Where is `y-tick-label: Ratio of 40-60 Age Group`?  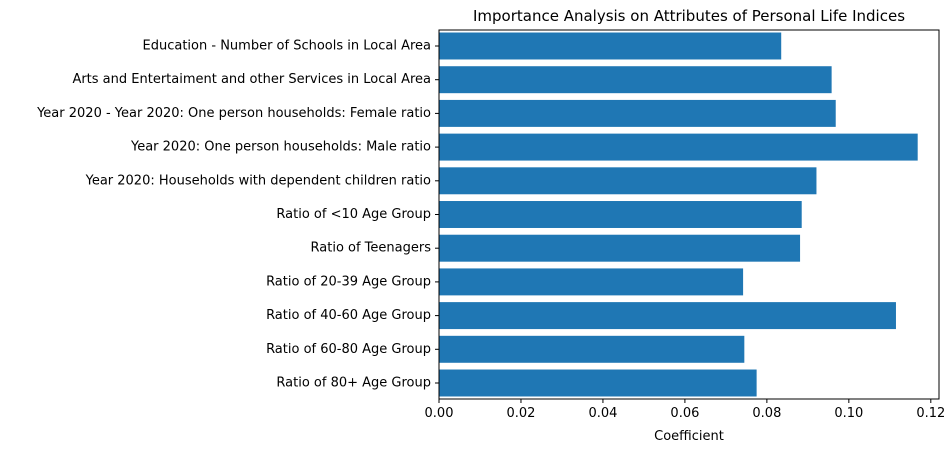
y-tick-label: Ratio of 40-60 Age Group is located at coordinates (348, 315).